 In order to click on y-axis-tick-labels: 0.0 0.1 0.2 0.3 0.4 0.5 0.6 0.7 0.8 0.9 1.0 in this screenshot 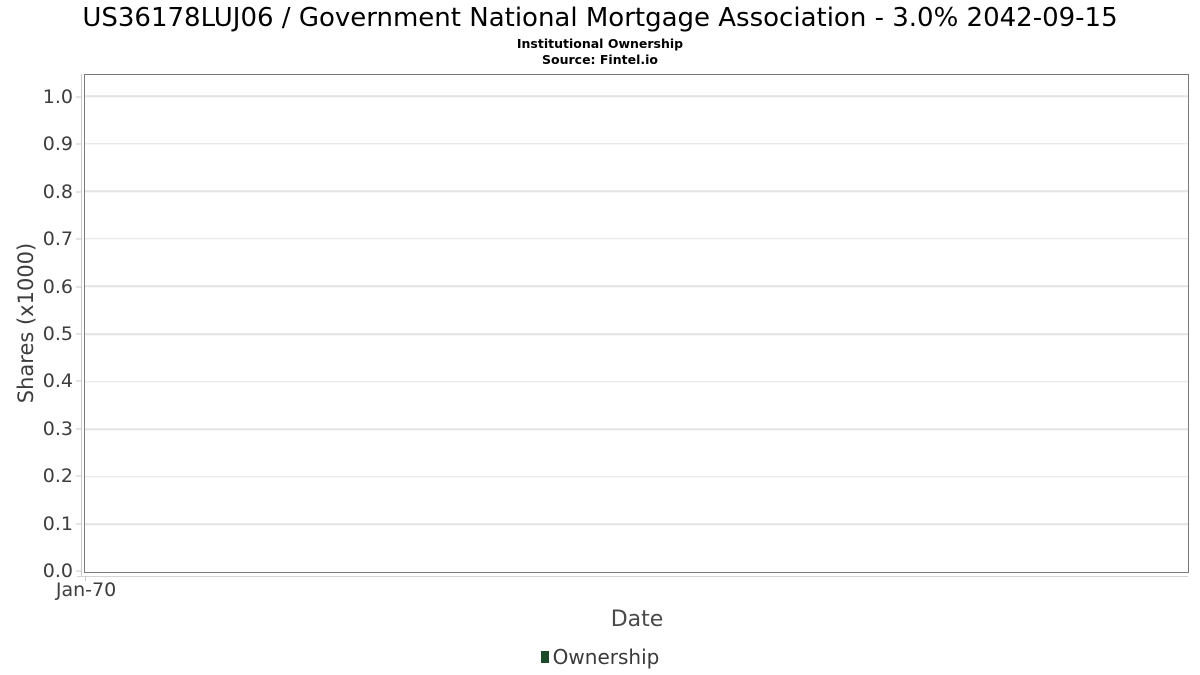, I will do `click(38, 334)`.